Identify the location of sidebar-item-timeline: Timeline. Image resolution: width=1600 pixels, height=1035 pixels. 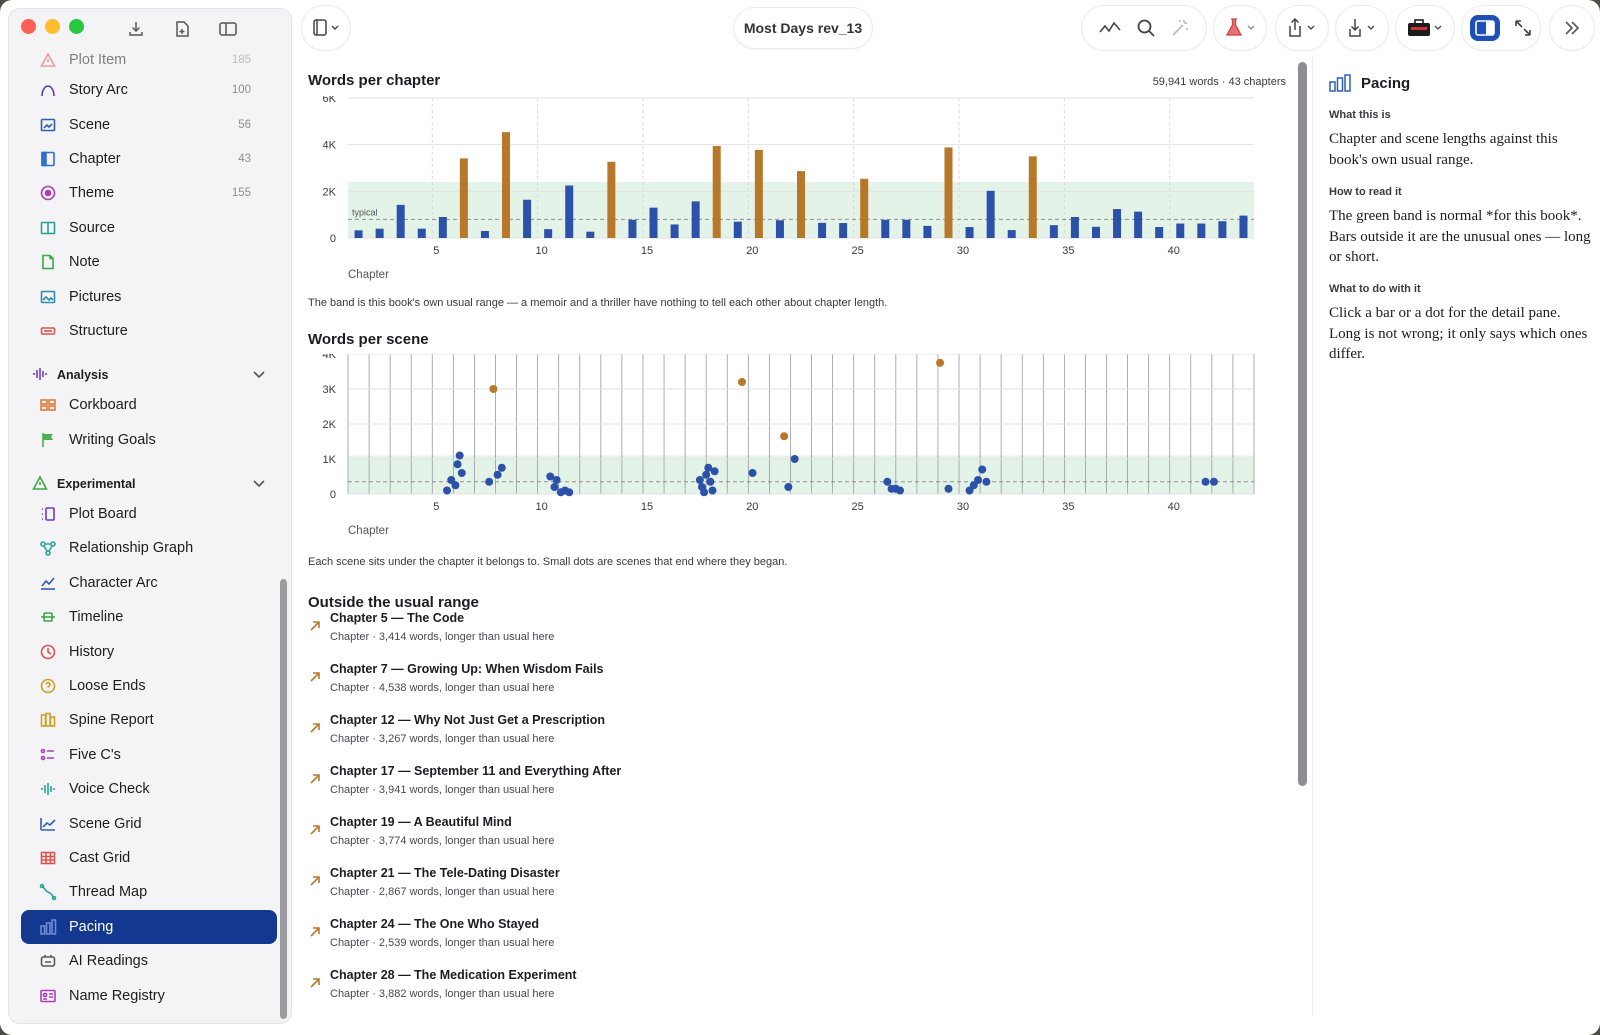
(143, 617).